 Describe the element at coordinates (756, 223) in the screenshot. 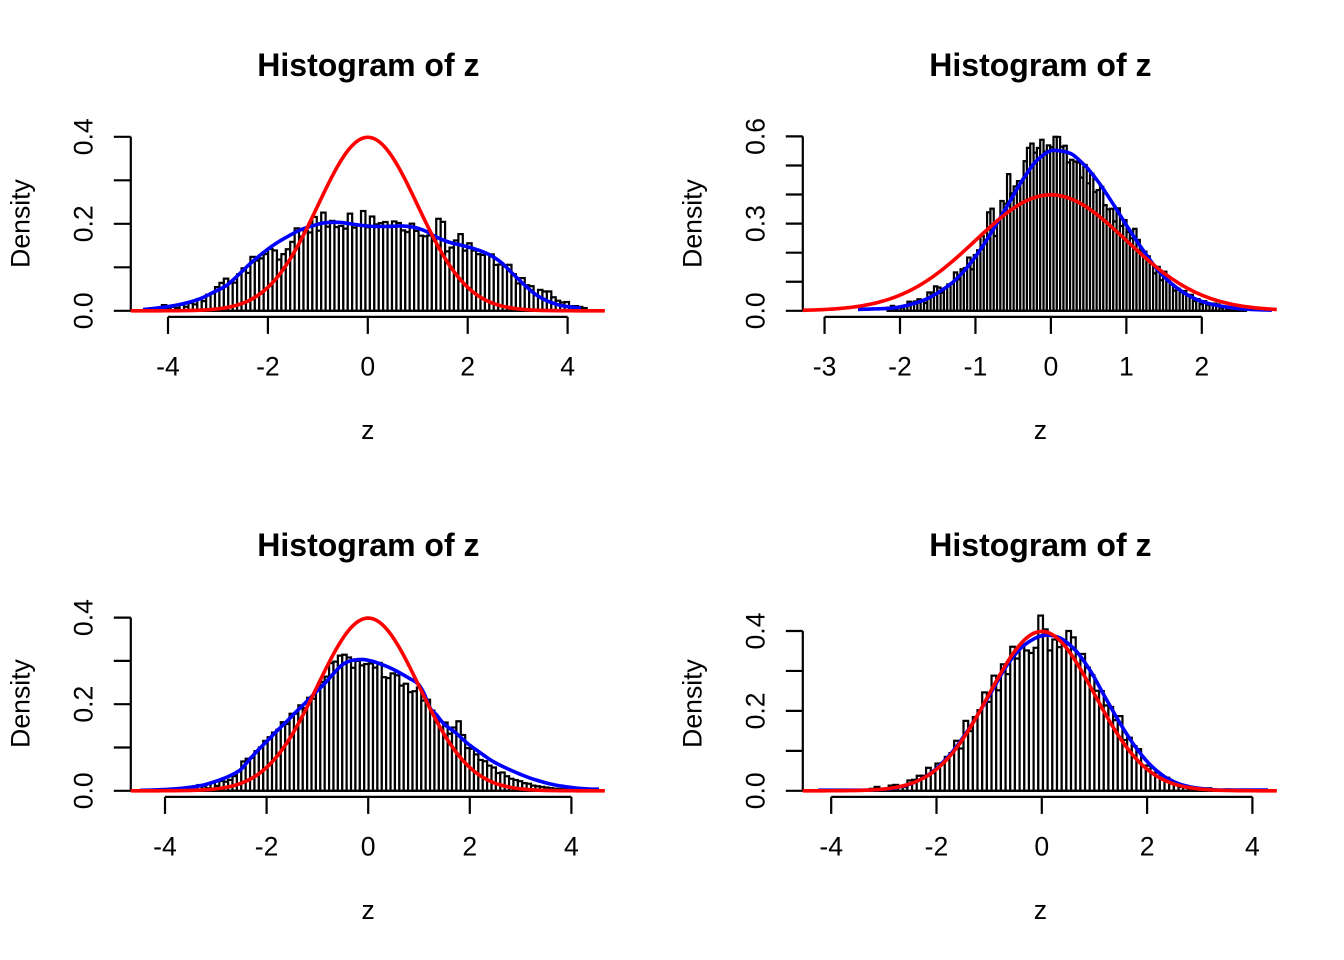

I see `svg-text: 0.3` at that location.